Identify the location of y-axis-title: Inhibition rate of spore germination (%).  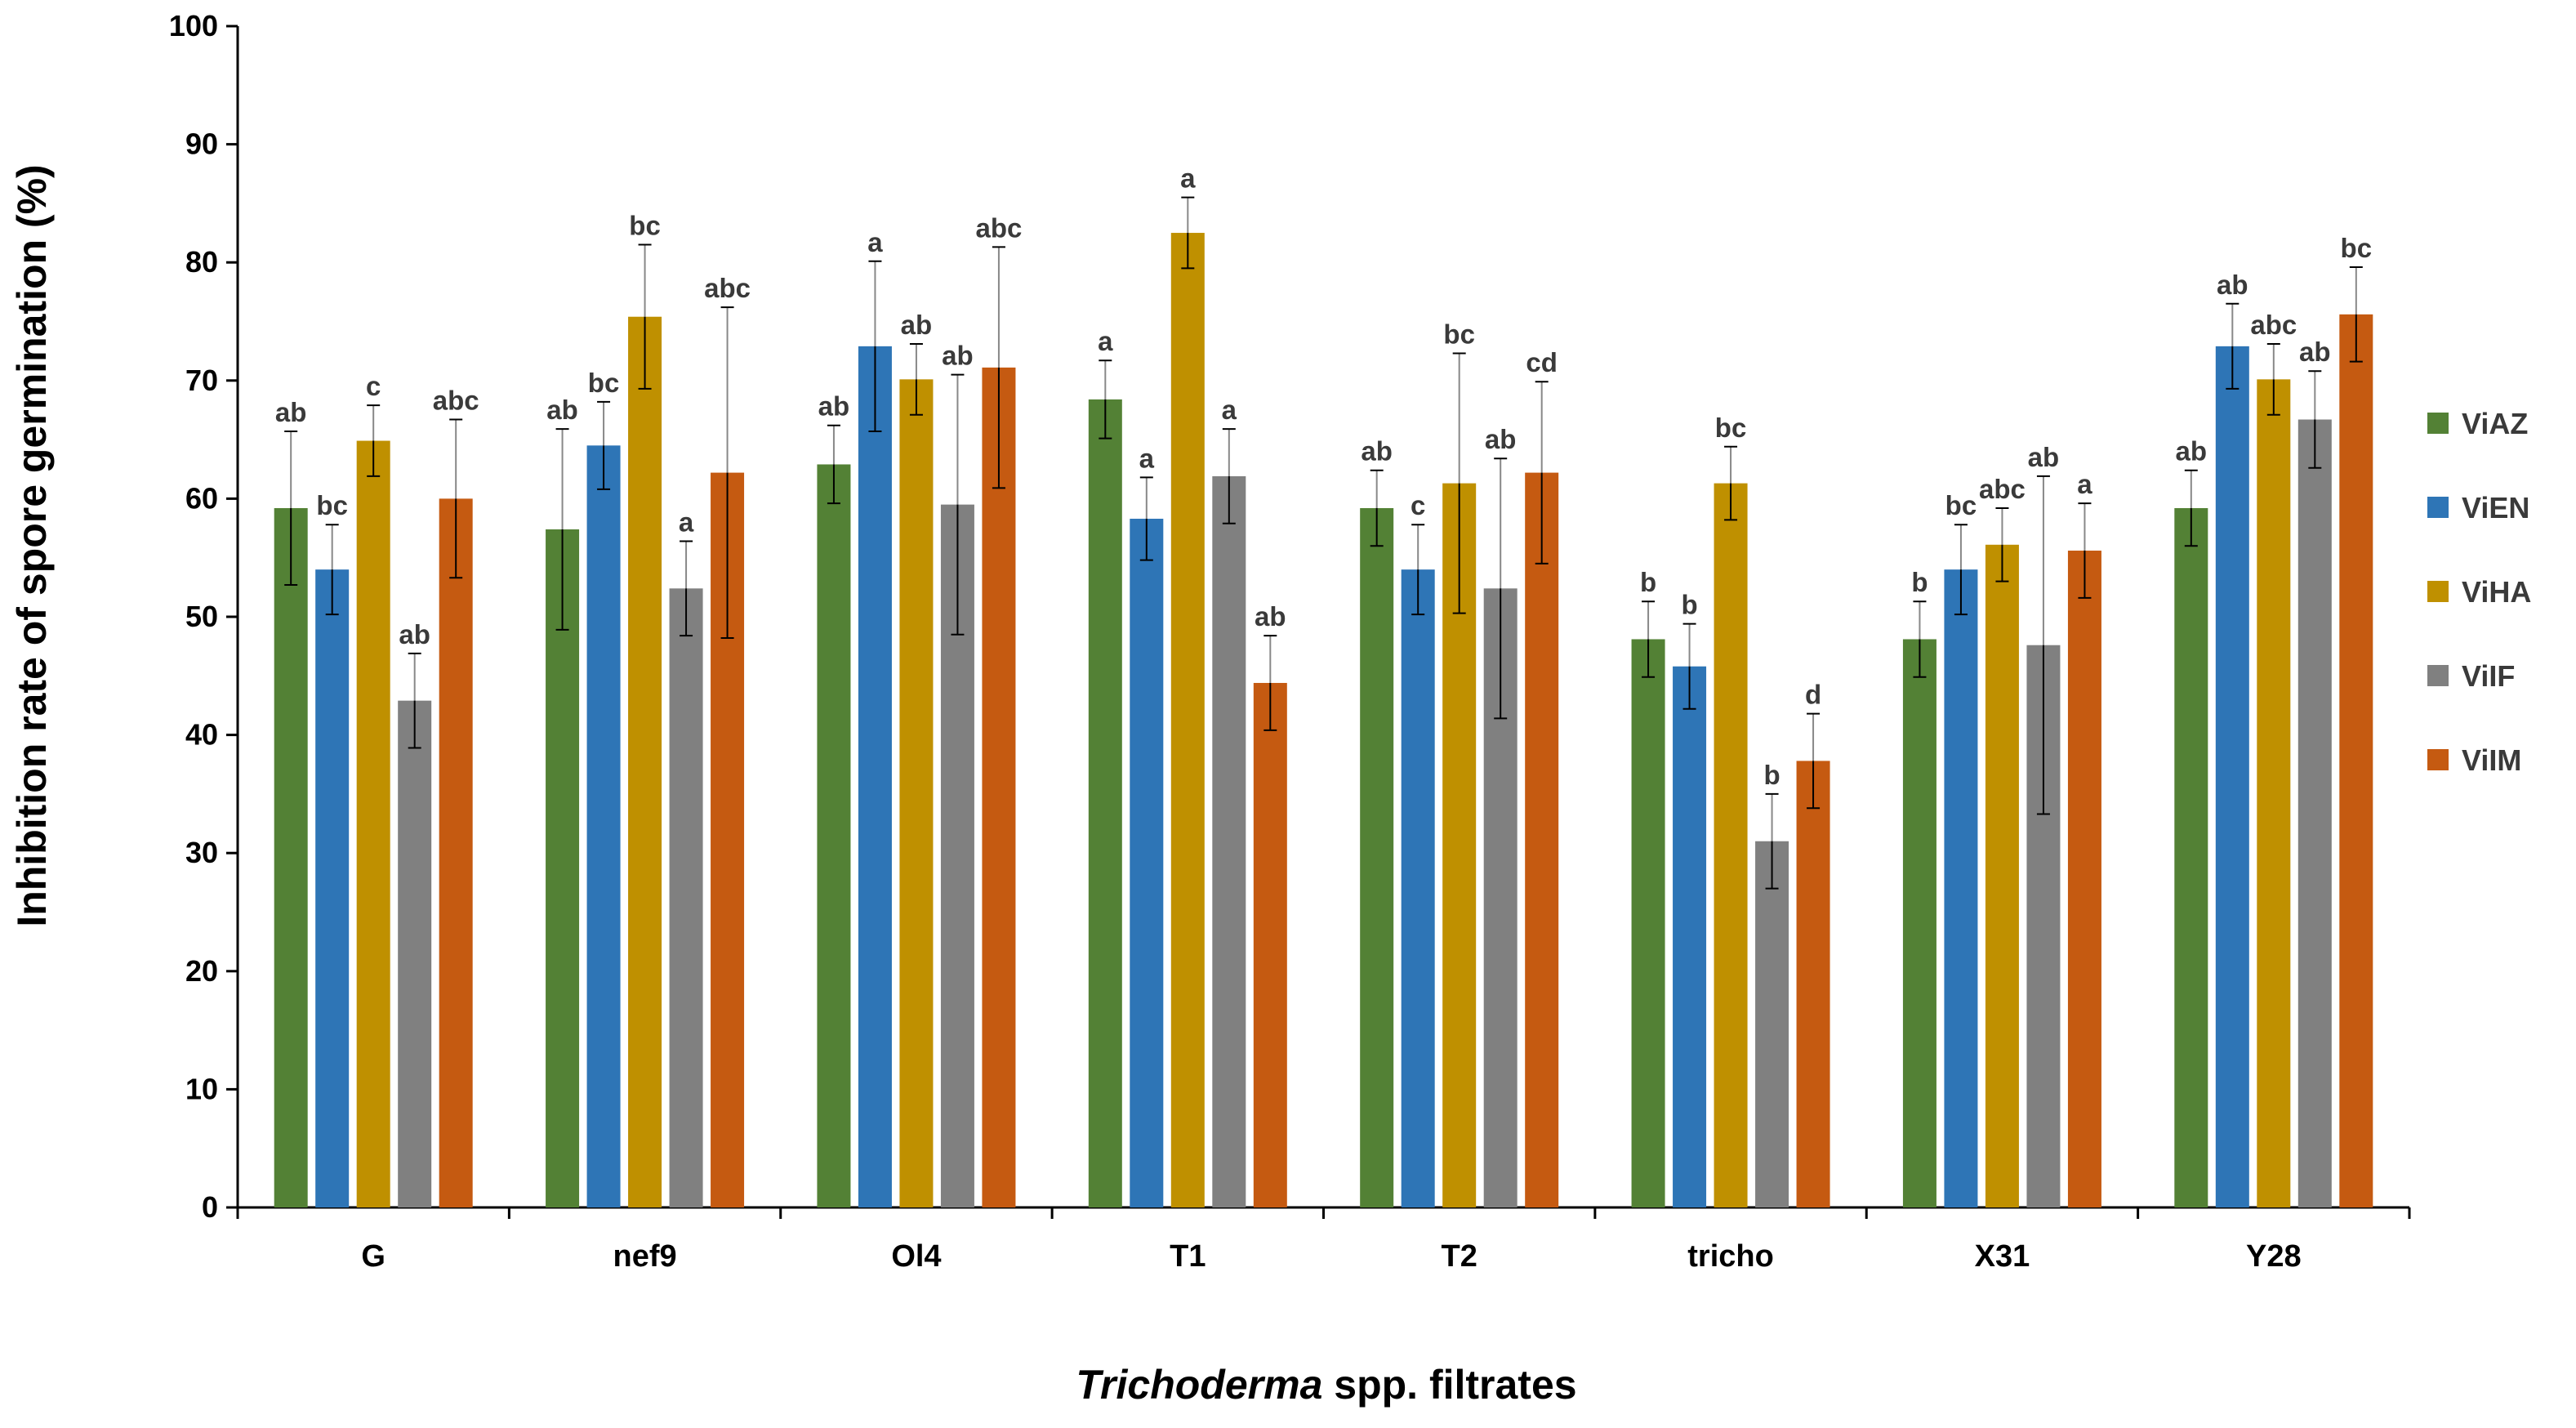
(32, 545).